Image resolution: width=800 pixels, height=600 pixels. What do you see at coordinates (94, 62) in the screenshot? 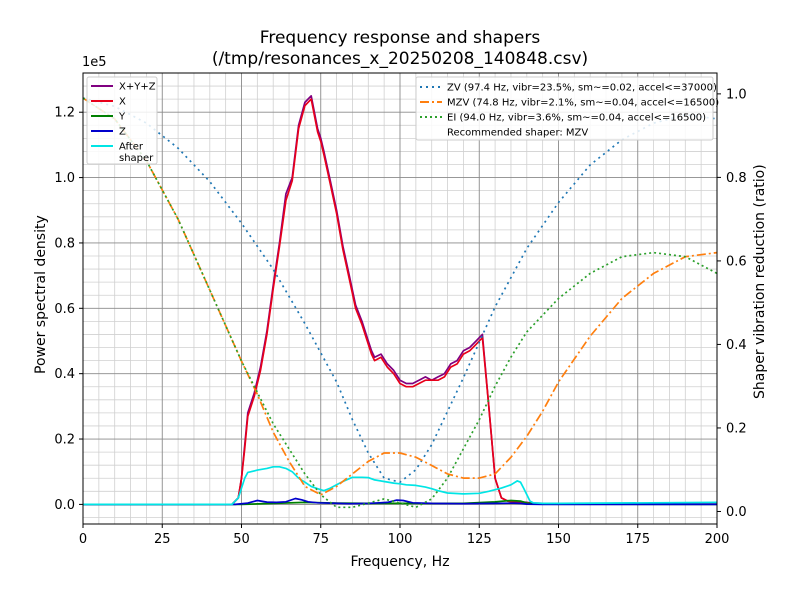
I see `y-scale-label: 1e5` at bounding box center [94, 62].